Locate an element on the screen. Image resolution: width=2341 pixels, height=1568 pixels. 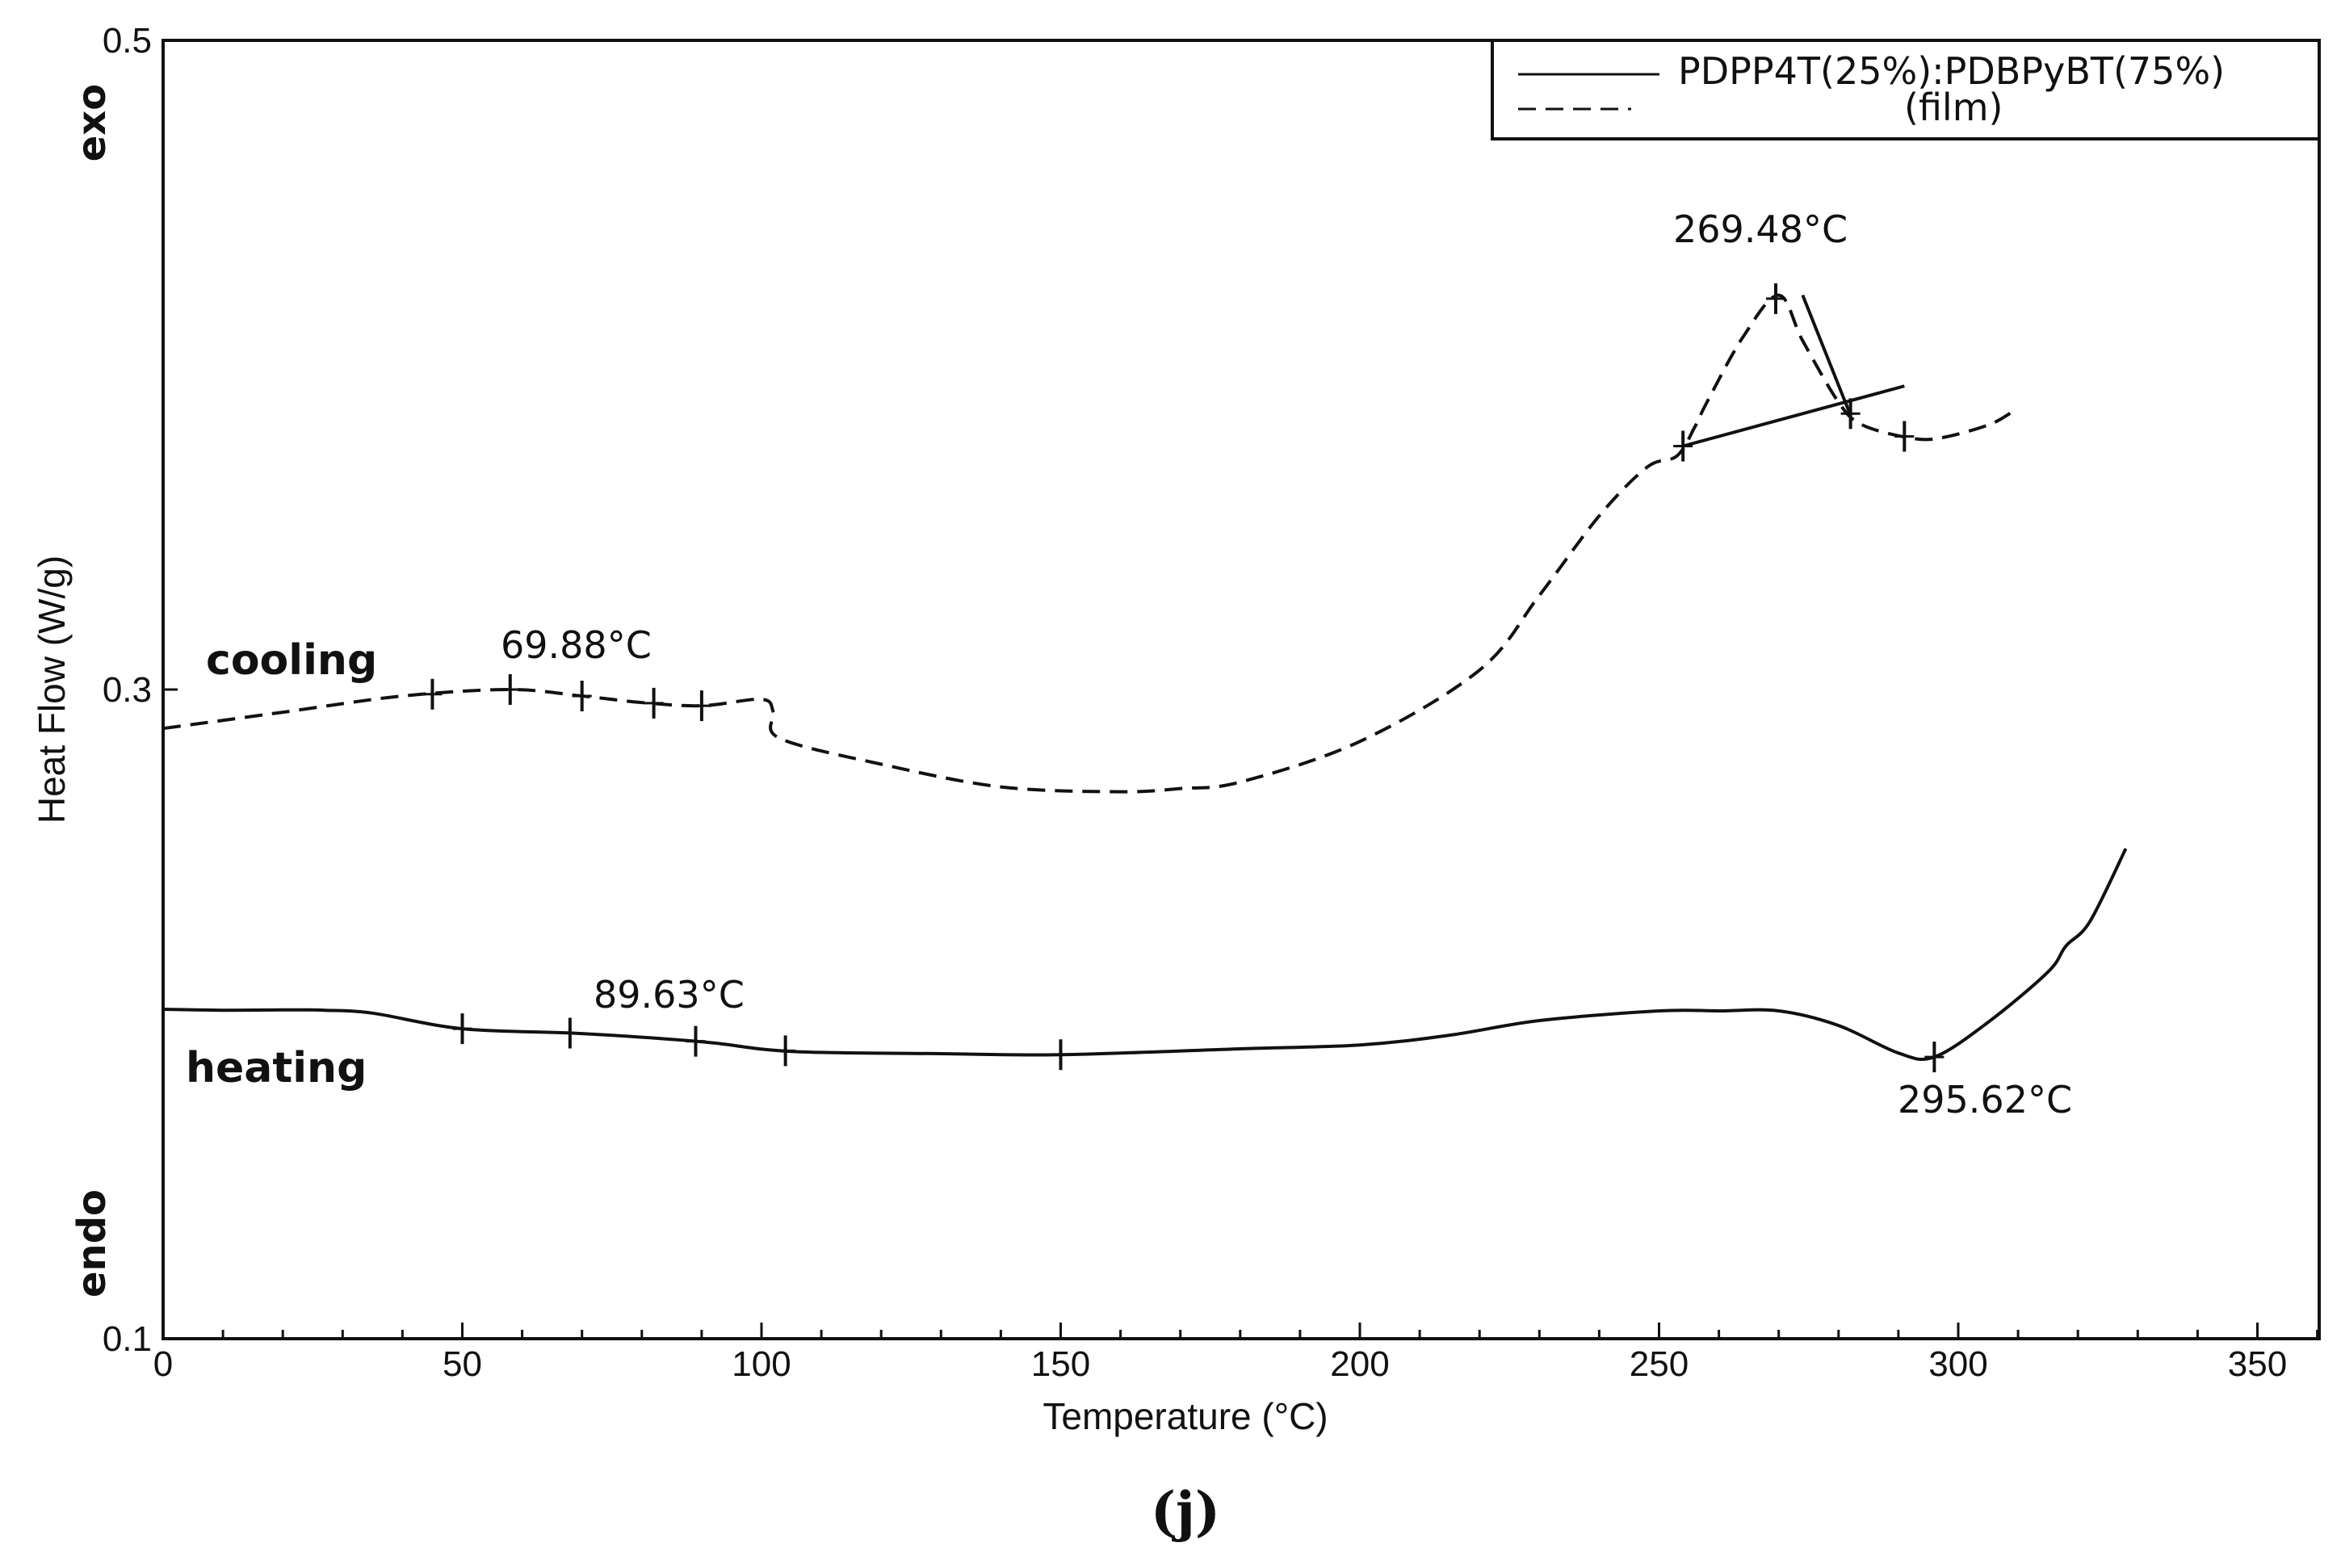
x-tick-label: 300 is located at coordinates (1957, 1364).